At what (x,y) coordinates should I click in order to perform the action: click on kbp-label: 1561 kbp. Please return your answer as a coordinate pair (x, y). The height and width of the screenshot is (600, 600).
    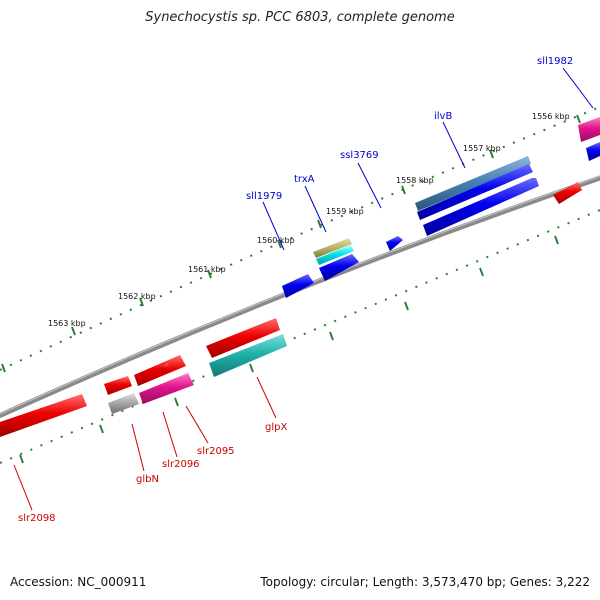
    Looking at the image, I should click on (207, 269).